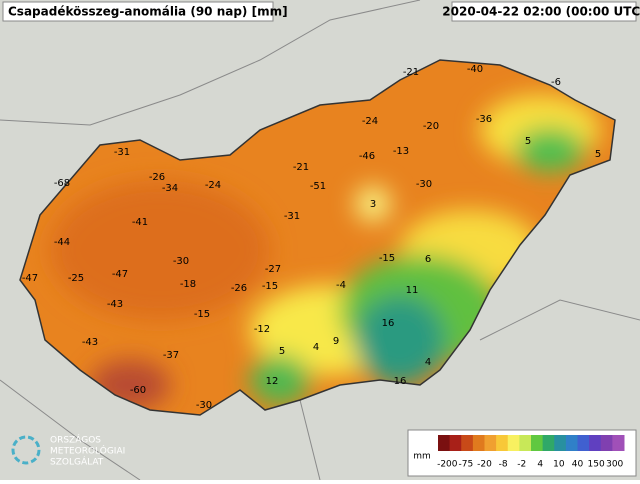  I want to click on logo-text: SZOLGÁLAT, so click(77, 462).